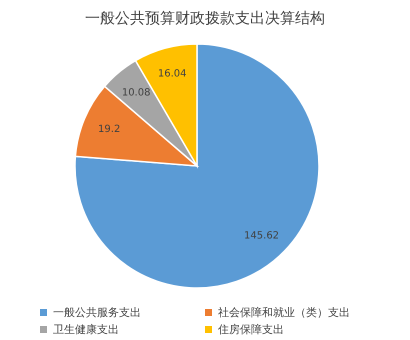 This screenshot has height=340, width=410. Describe the element at coordinates (136, 92) in the screenshot. I see `data-label: 10.08` at that location.